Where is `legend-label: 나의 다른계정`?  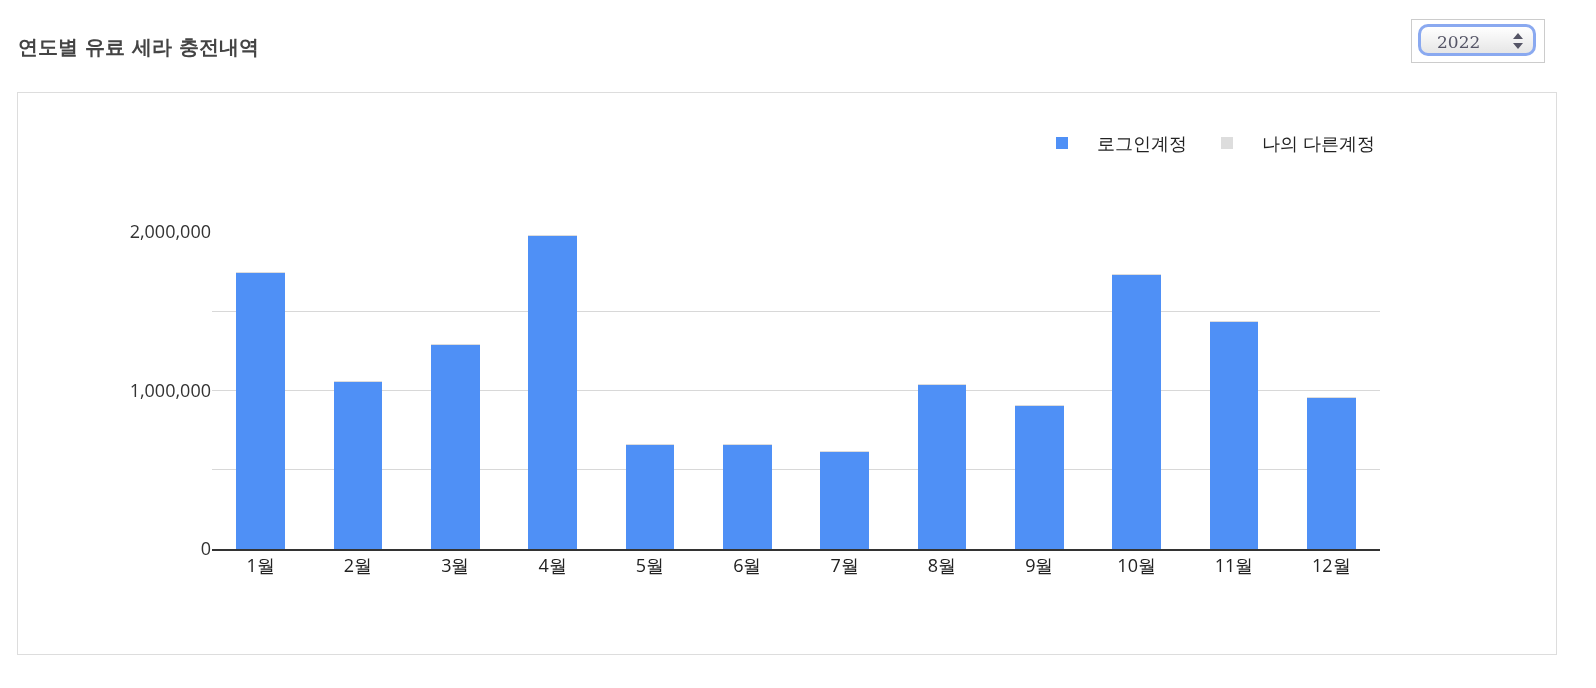
legend-label: 나의 다른계정 is located at coordinates (1318, 142).